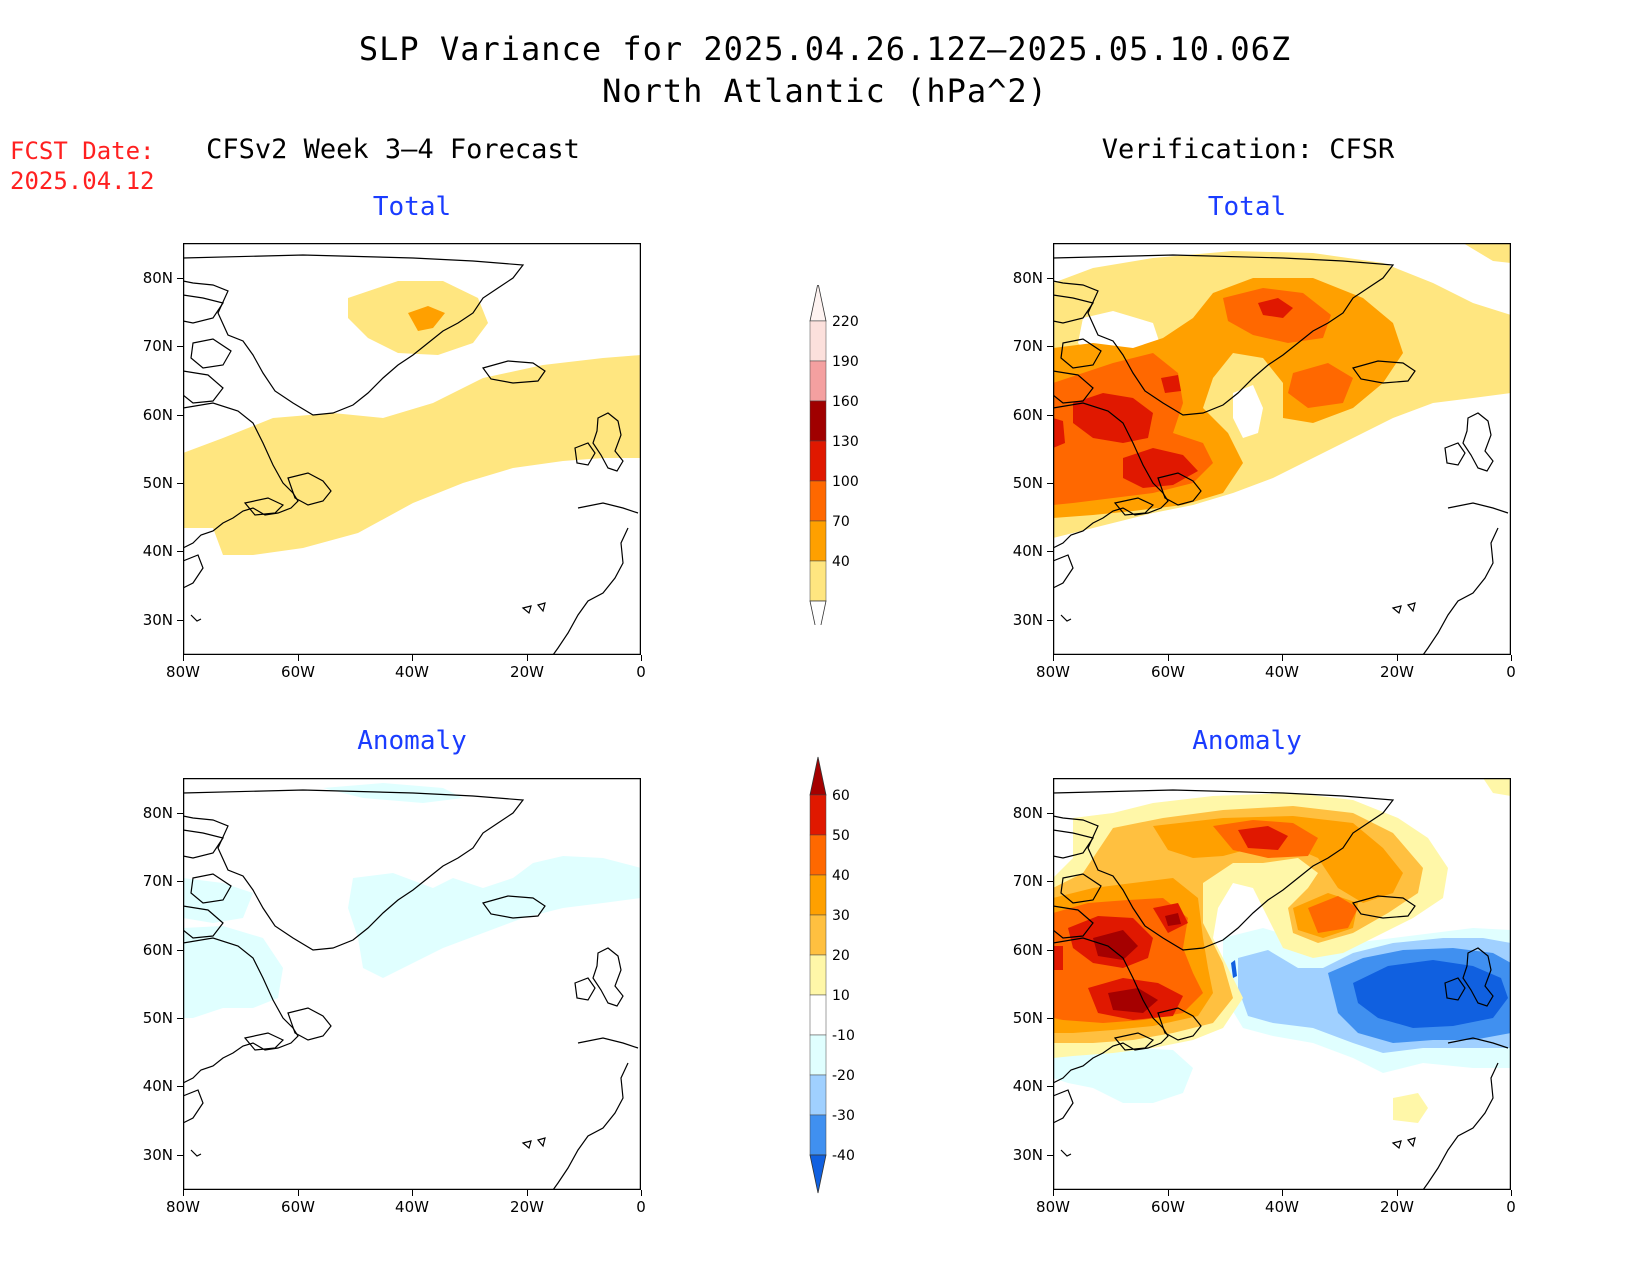 The width and height of the screenshot is (1650, 1275). I want to click on forecast-total-contours, so click(412, 418).